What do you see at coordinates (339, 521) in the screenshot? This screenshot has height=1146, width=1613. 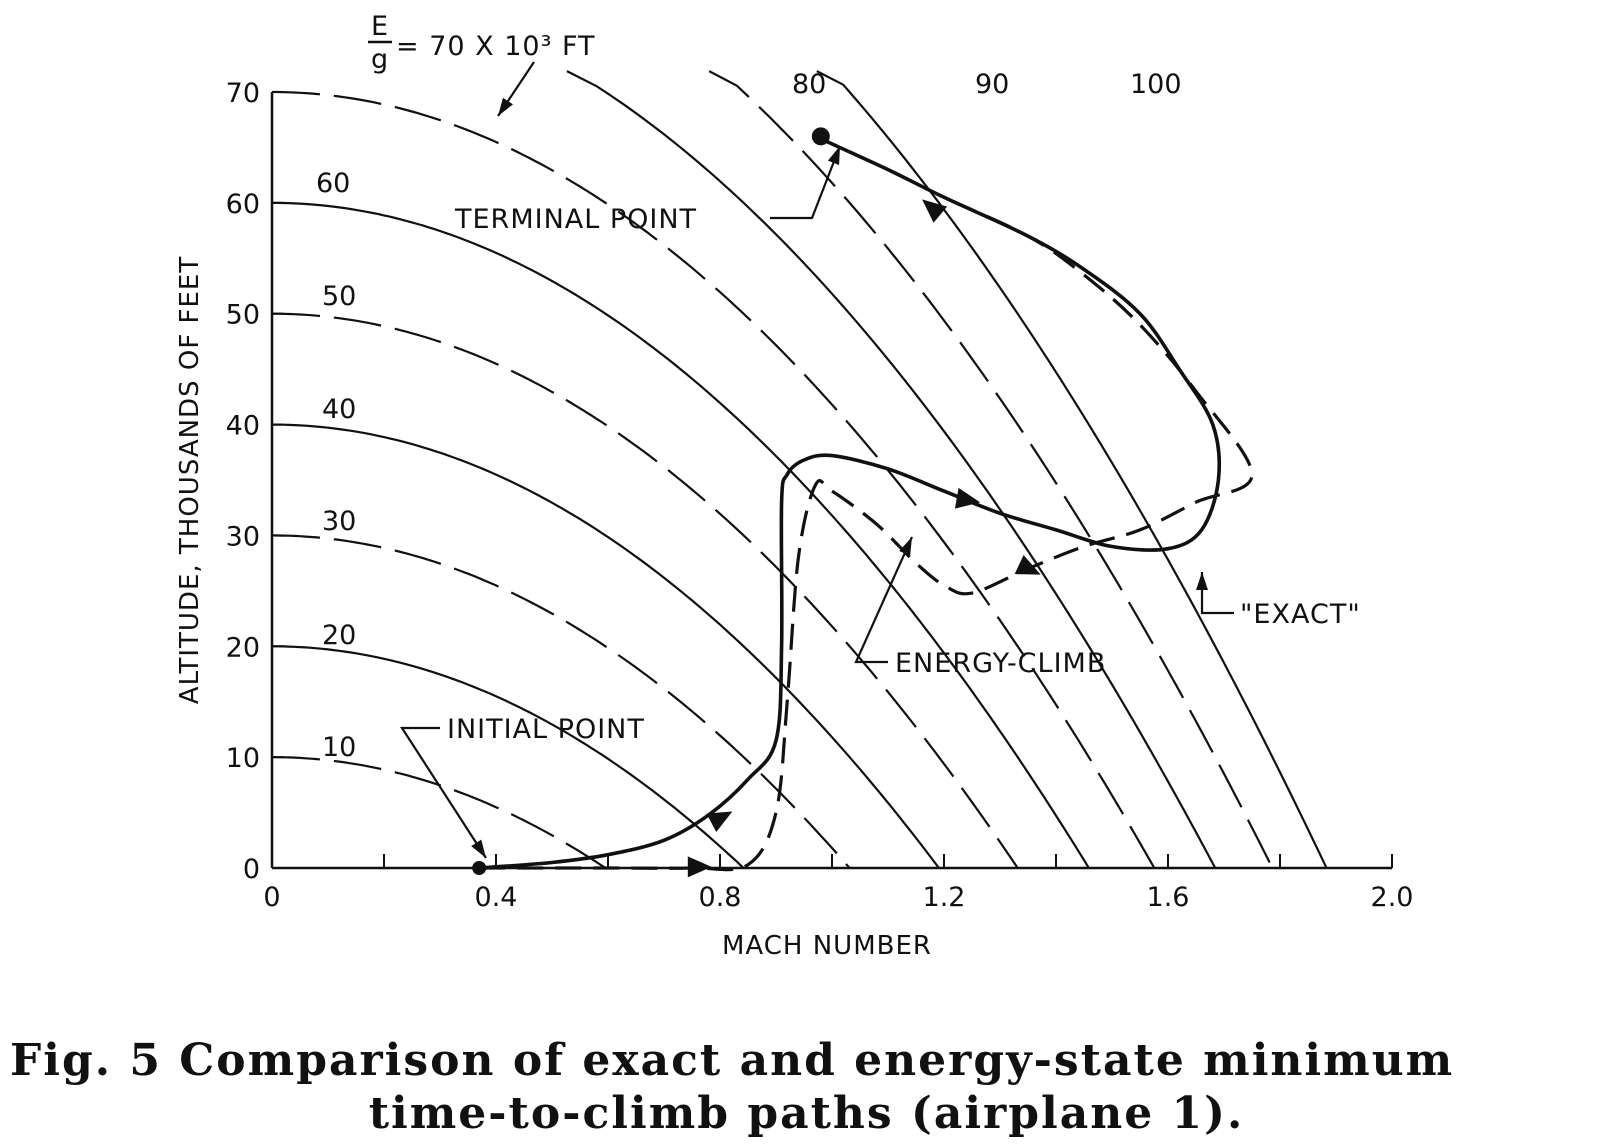 I see `energy-contour-label-30: 30` at bounding box center [339, 521].